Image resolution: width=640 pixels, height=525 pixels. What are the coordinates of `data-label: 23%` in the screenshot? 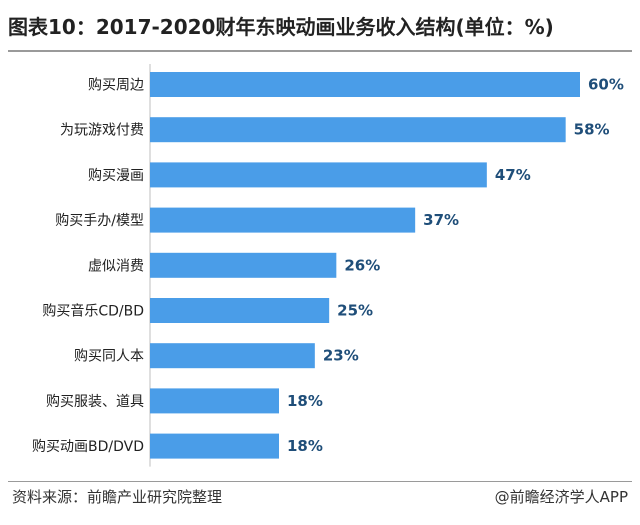 It's located at (341, 356).